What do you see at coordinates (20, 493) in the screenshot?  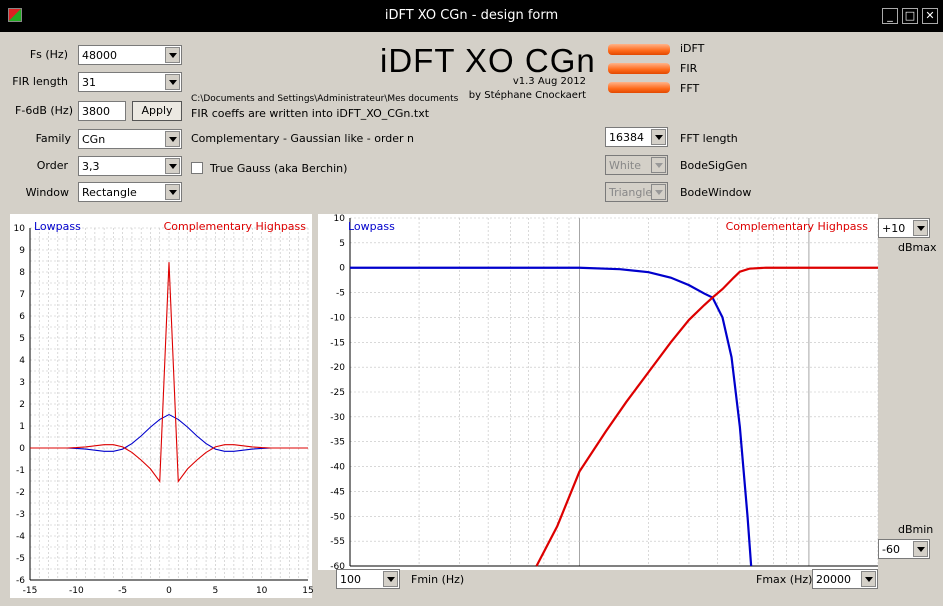 I see `y-tick-label: -2` at bounding box center [20, 493].